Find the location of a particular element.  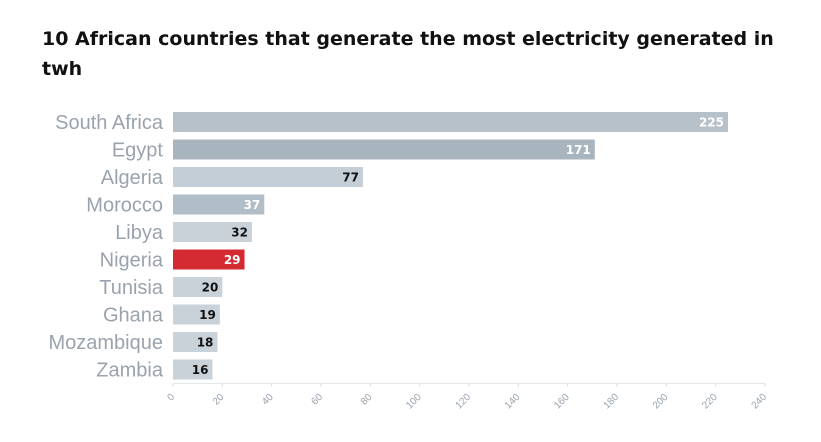

bar-south-africa is located at coordinates (450, 122).